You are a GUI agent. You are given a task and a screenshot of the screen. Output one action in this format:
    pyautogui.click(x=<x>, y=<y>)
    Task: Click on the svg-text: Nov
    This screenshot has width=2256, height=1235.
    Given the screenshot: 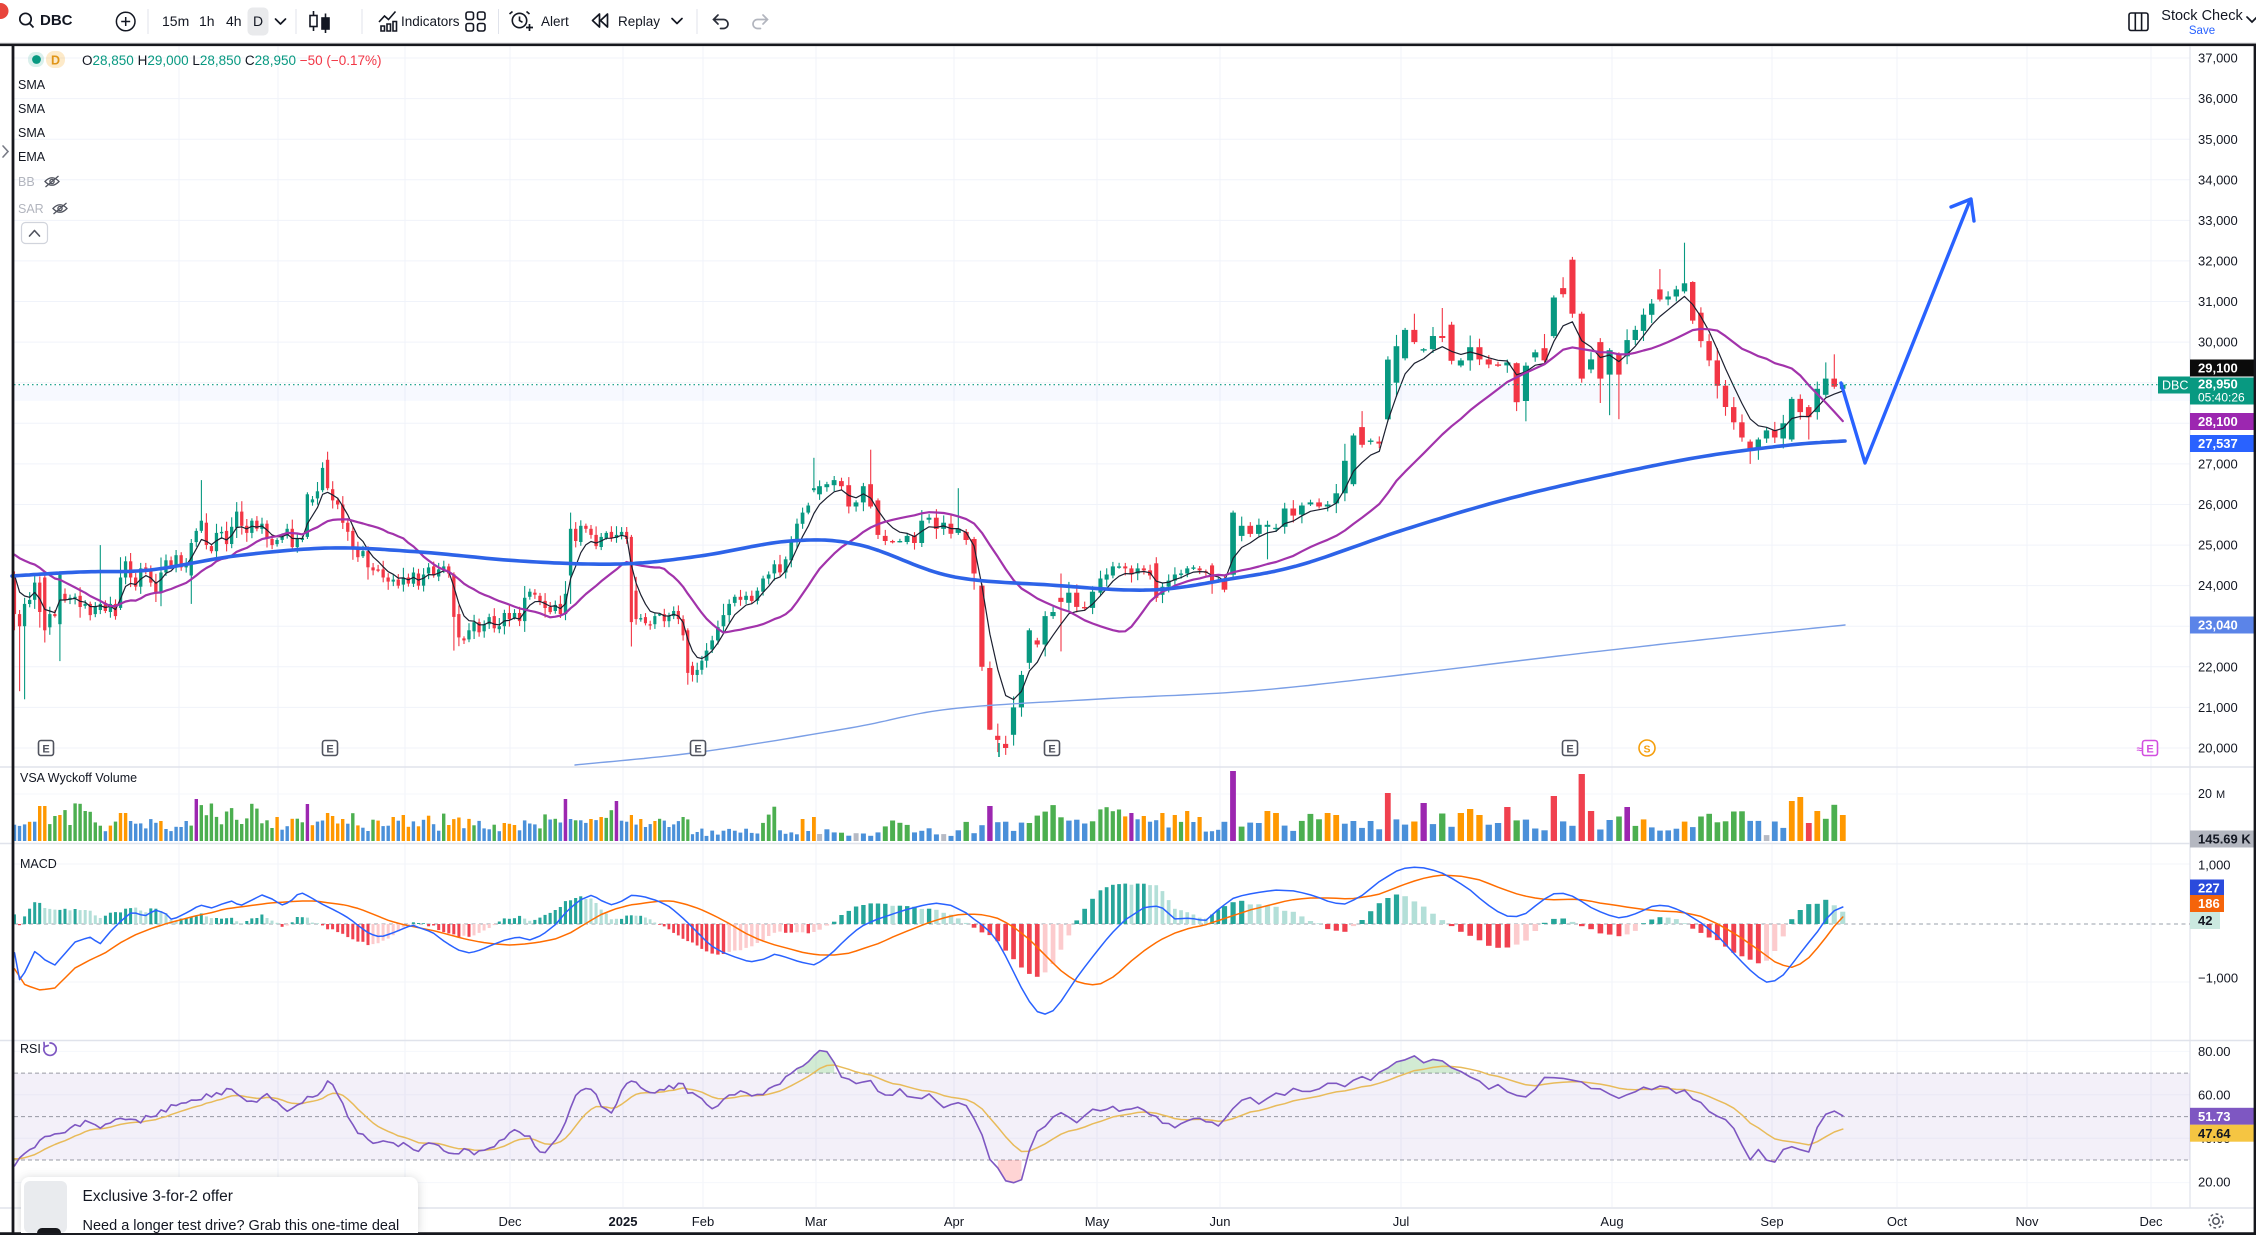 What is the action you would take?
    pyautogui.click(x=2027, y=1221)
    